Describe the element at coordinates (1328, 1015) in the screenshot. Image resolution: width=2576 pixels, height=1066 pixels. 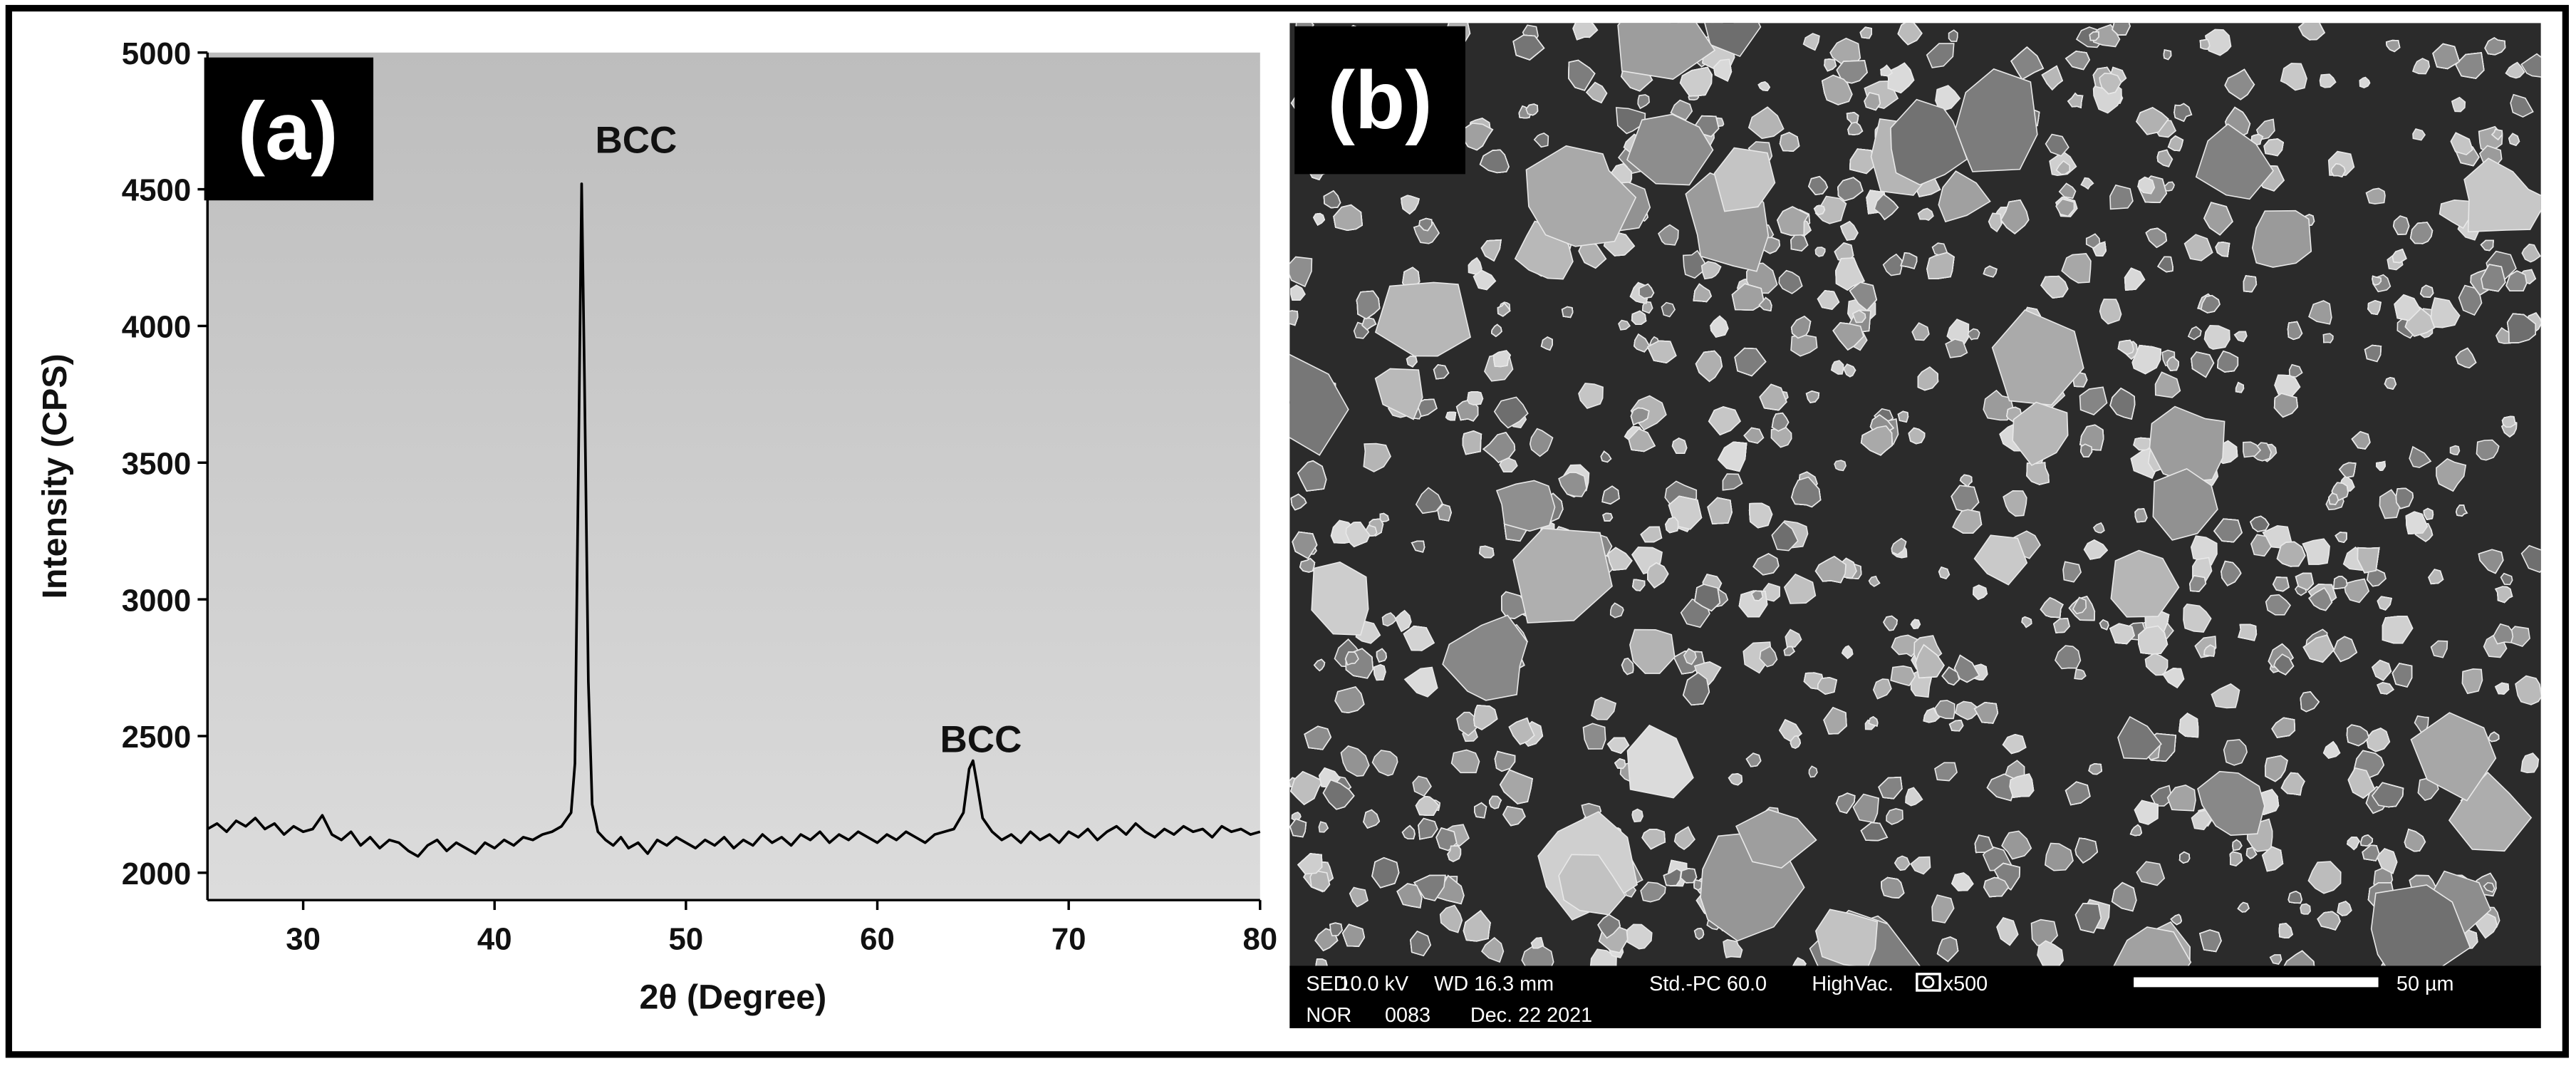
I see `info-text: NOR` at that location.